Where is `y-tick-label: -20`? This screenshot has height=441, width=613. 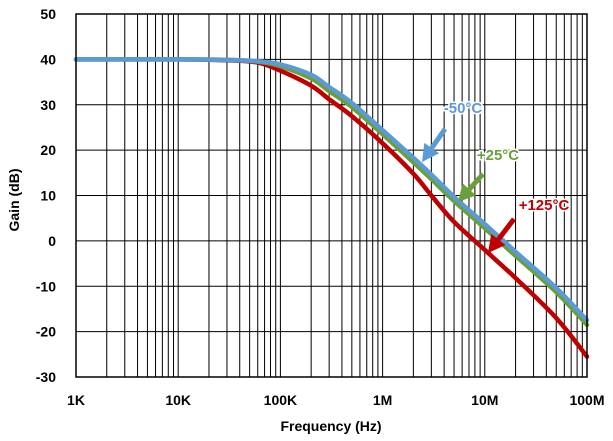
y-tick-label: -20 is located at coordinates (46, 332).